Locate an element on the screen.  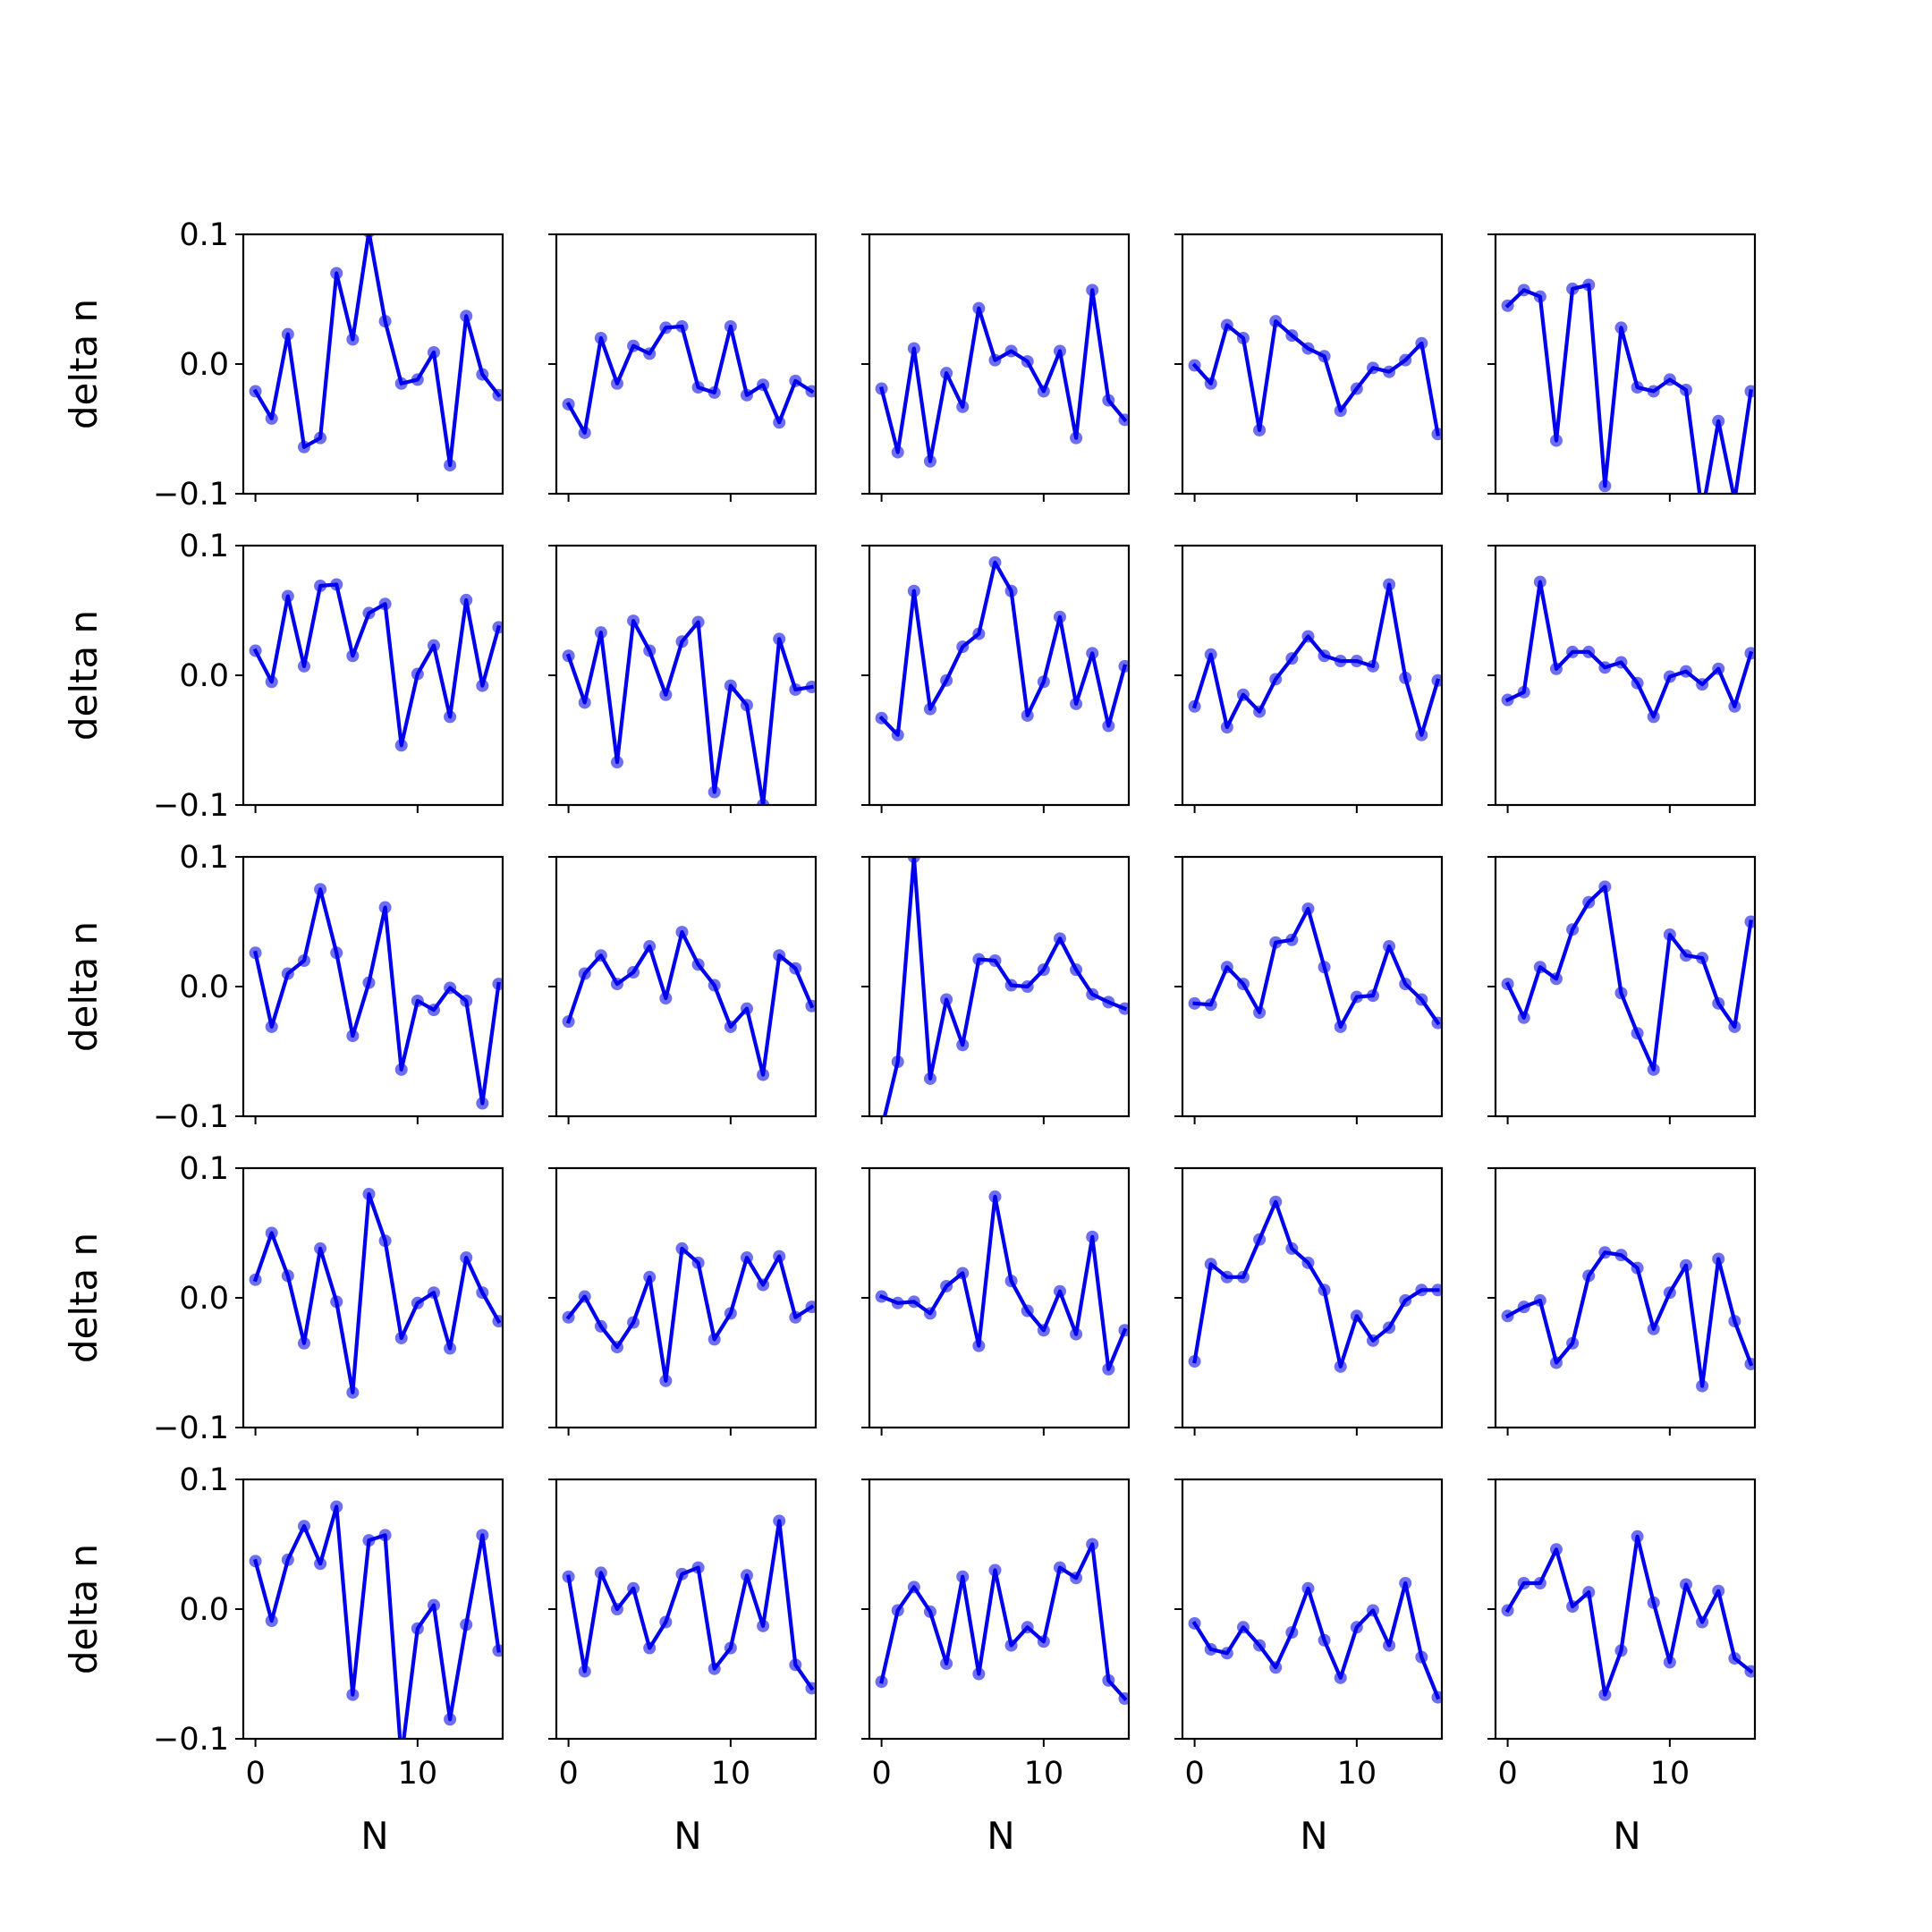
subplot-r2-c2 is located at coordinates (683, 678).